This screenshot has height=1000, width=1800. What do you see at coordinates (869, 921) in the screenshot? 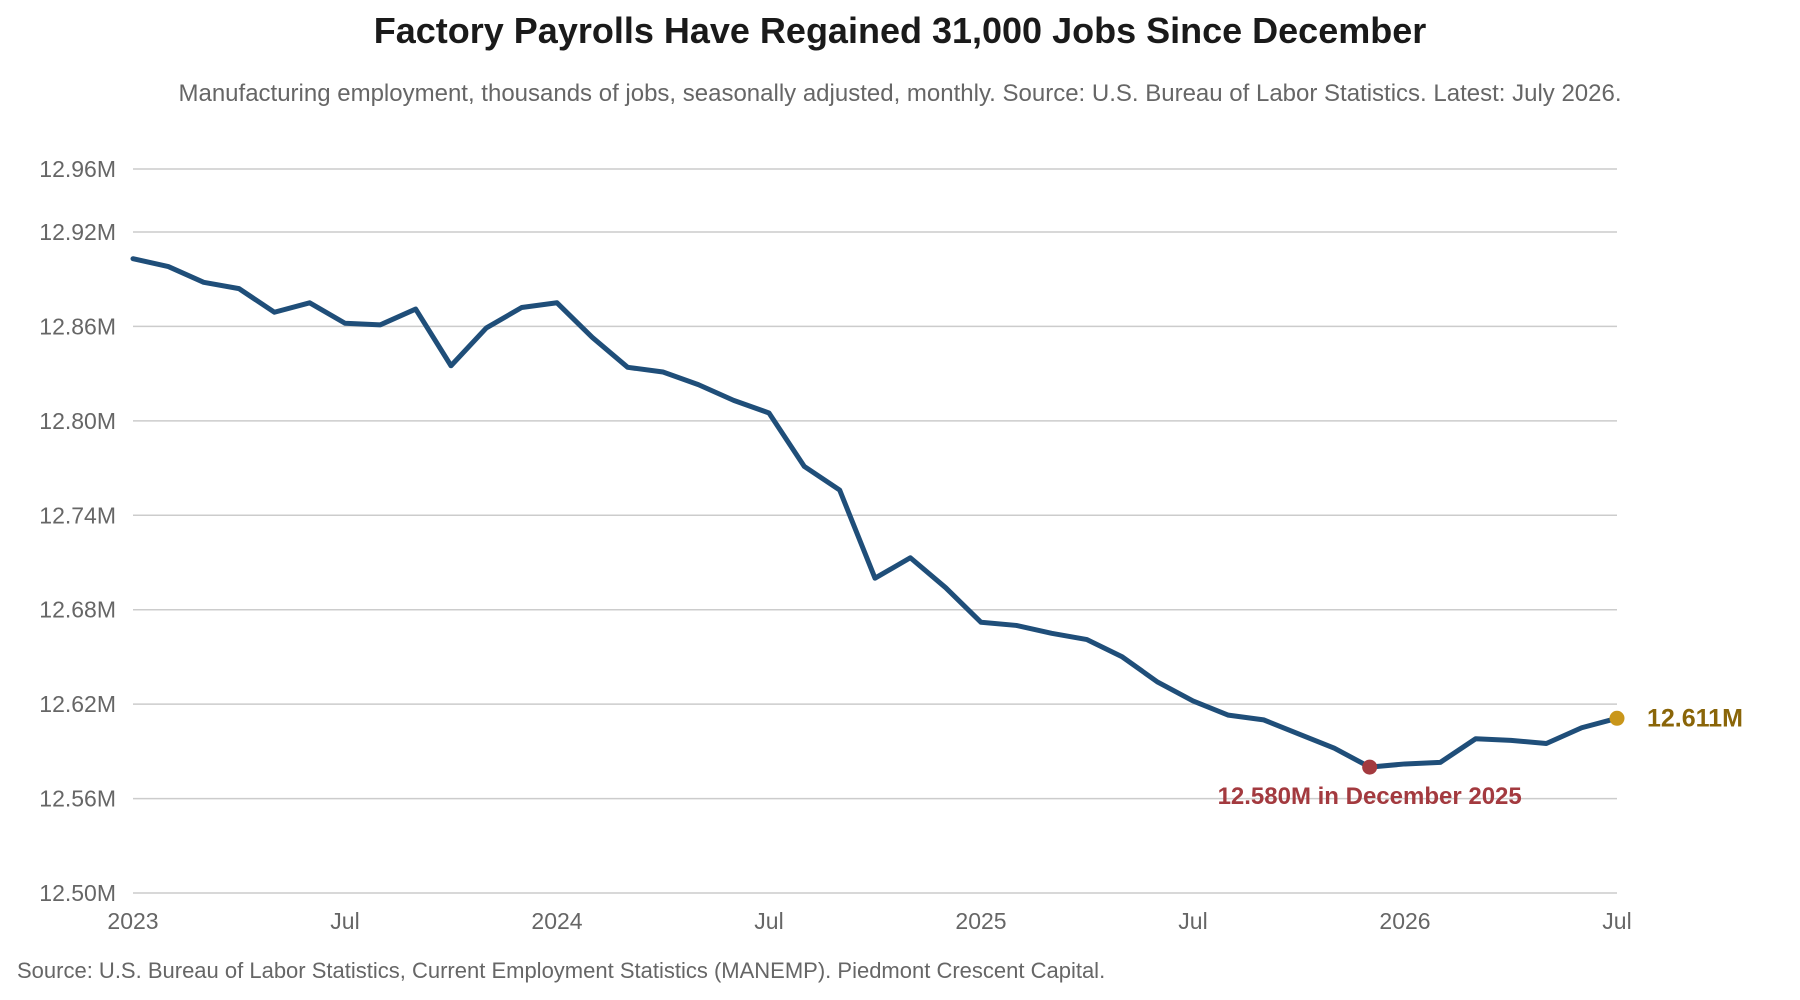
I see `x-axis-tick-labels: 2023 Jul 2024 Jul 2025 Jul 2026 Jul` at bounding box center [869, 921].